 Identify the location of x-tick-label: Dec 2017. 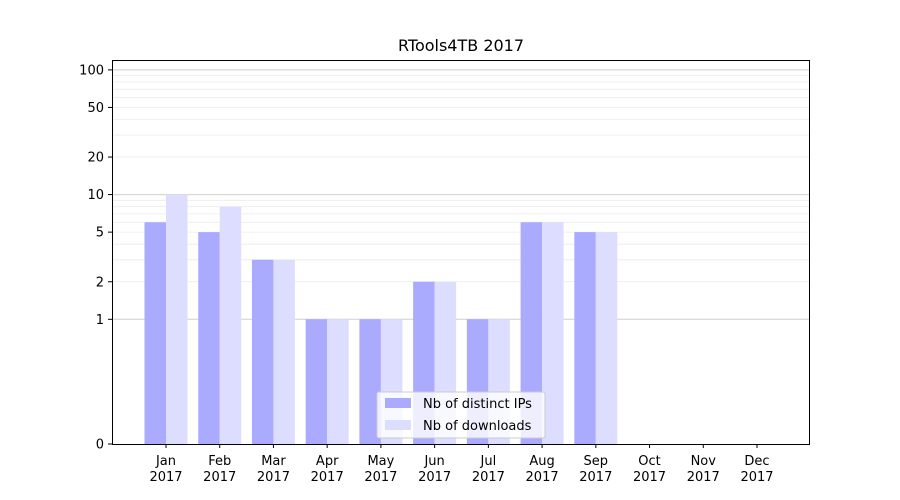
(756, 469).